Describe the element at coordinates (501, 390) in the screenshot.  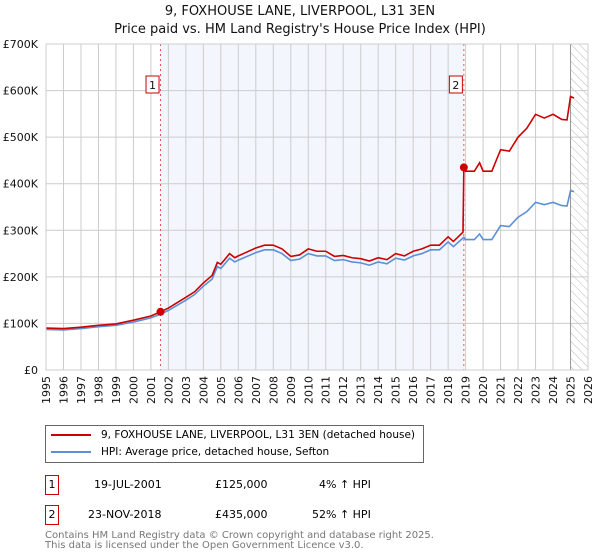
I see `x-tick-label: 2021` at that location.